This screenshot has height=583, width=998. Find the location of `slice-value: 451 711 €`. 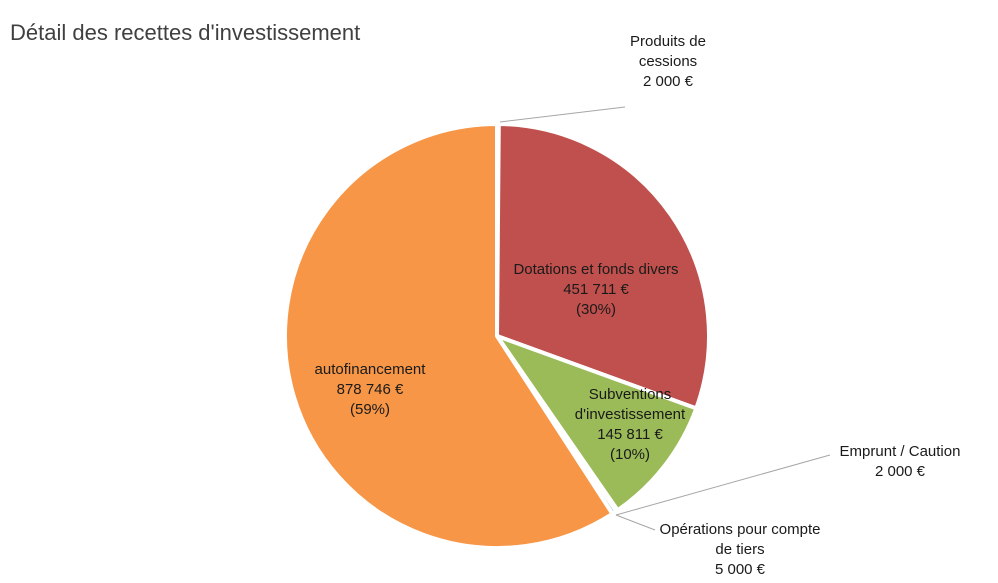

slice-value: 451 711 € is located at coordinates (596, 289).